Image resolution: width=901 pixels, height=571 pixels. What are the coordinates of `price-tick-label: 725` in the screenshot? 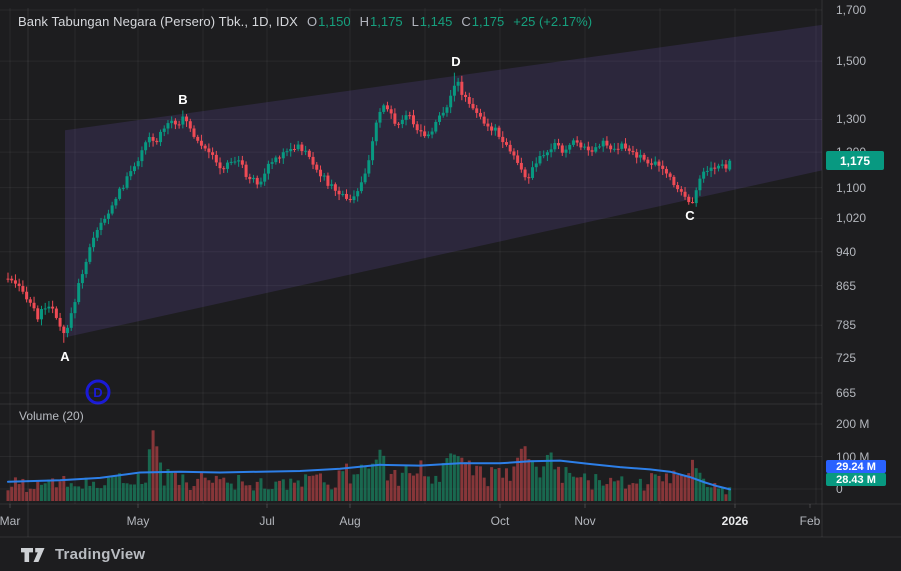 It's located at (846, 357).